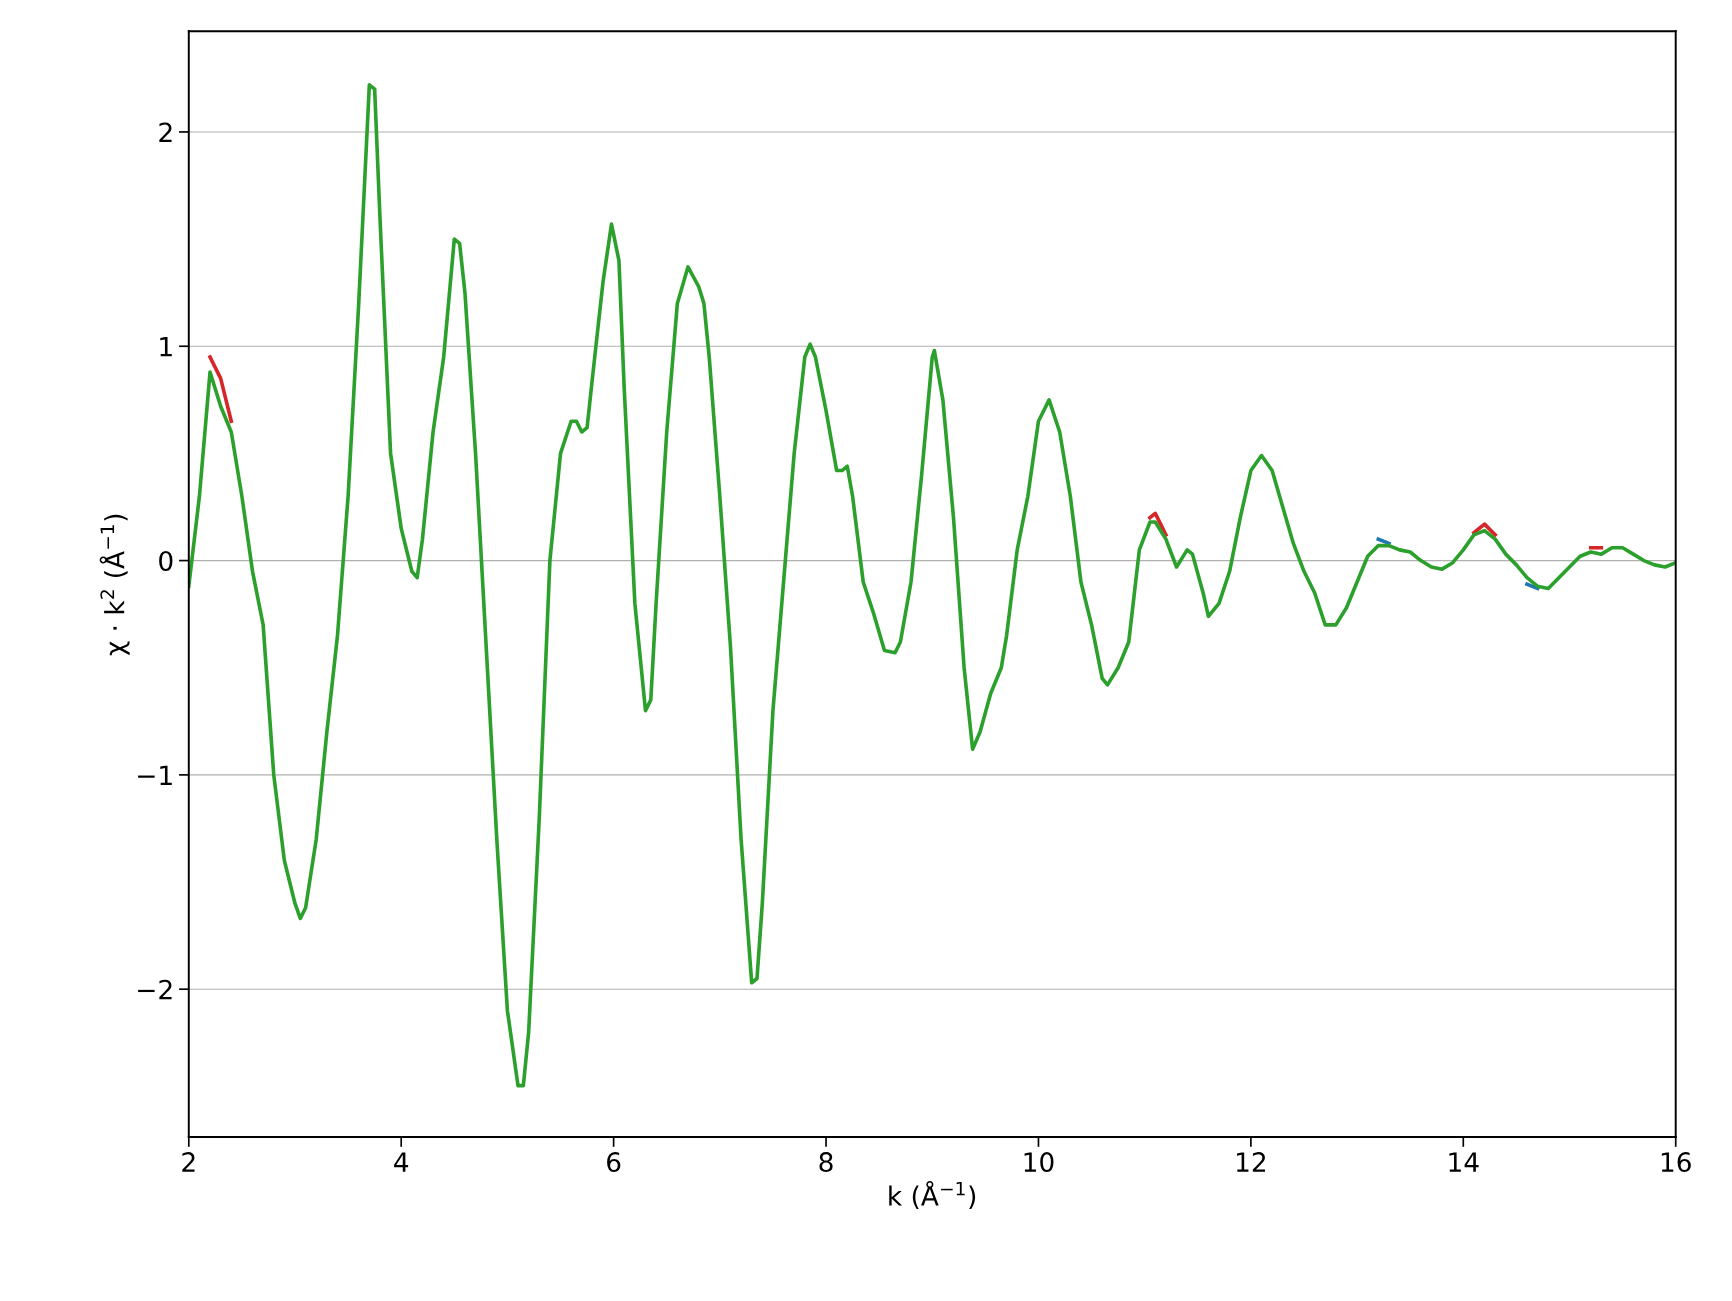 This screenshot has height=1301, width=1732. Describe the element at coordinates (165, 132) in the screenshot. I see `y-tick-label: 2` at that location.